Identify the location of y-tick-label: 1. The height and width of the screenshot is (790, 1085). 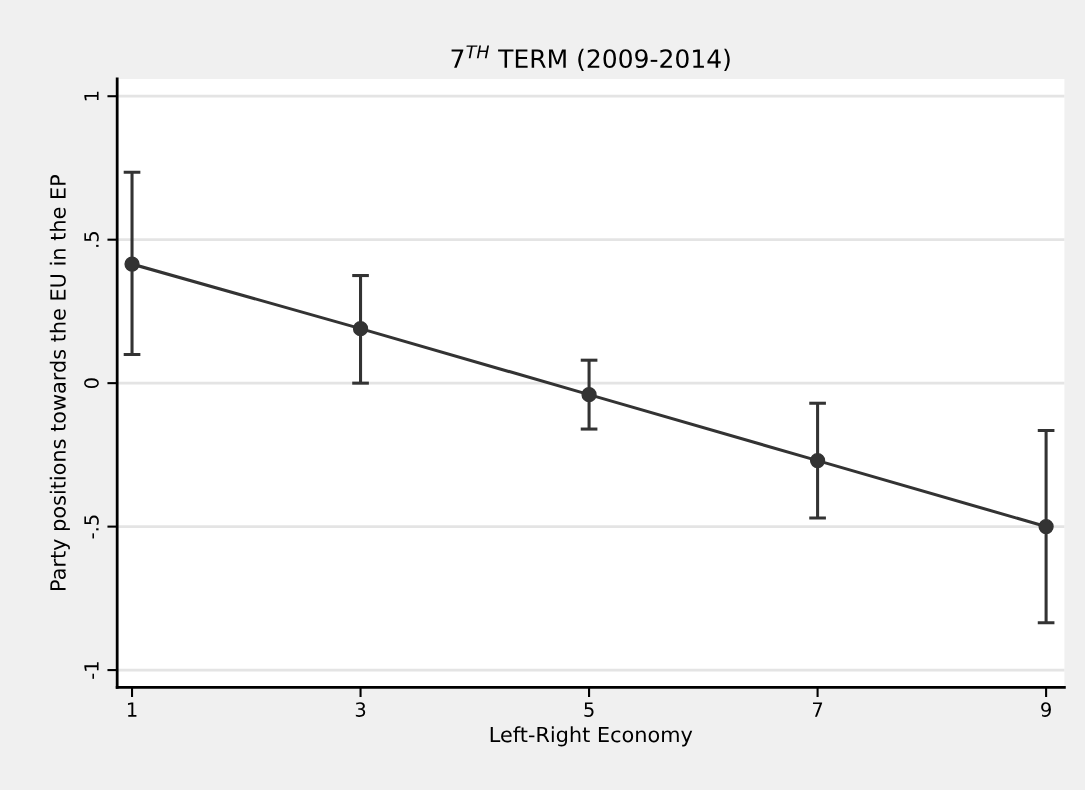
(91, 96).